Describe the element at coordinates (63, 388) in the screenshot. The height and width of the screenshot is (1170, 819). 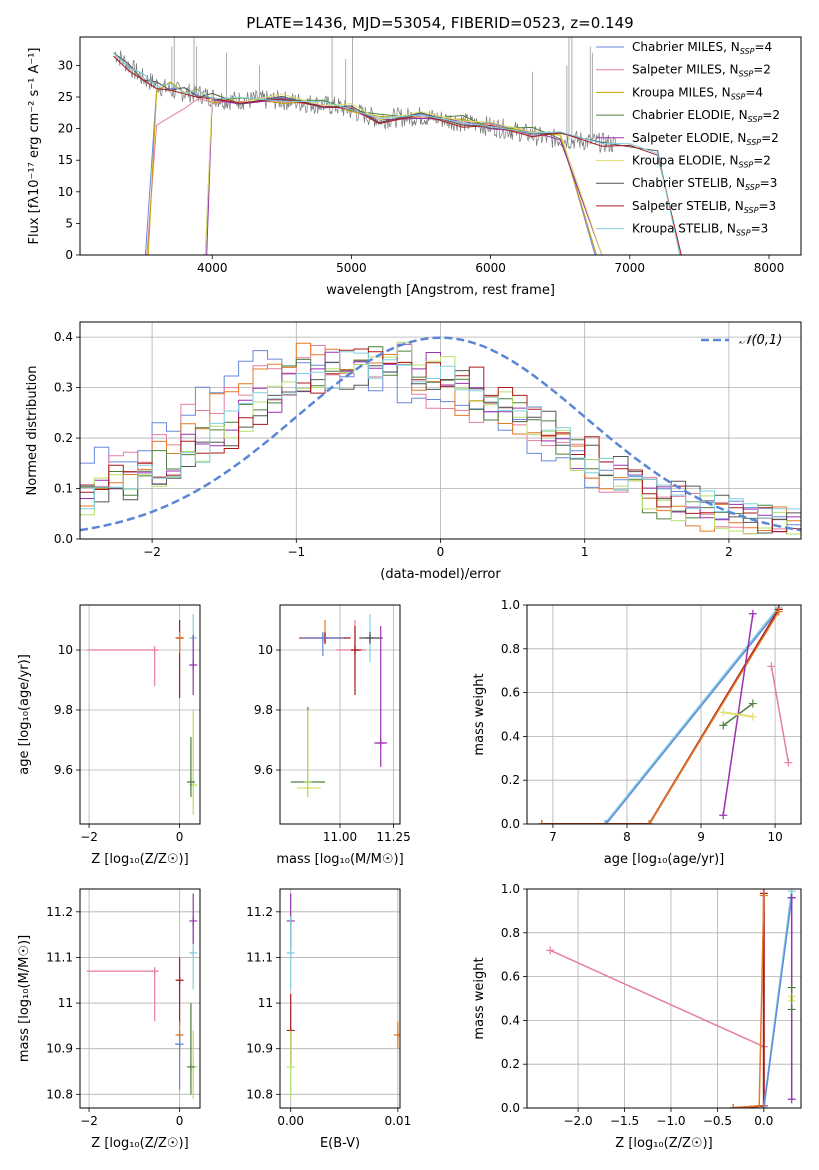
I see `y-tick-label: 0.3` at that location.